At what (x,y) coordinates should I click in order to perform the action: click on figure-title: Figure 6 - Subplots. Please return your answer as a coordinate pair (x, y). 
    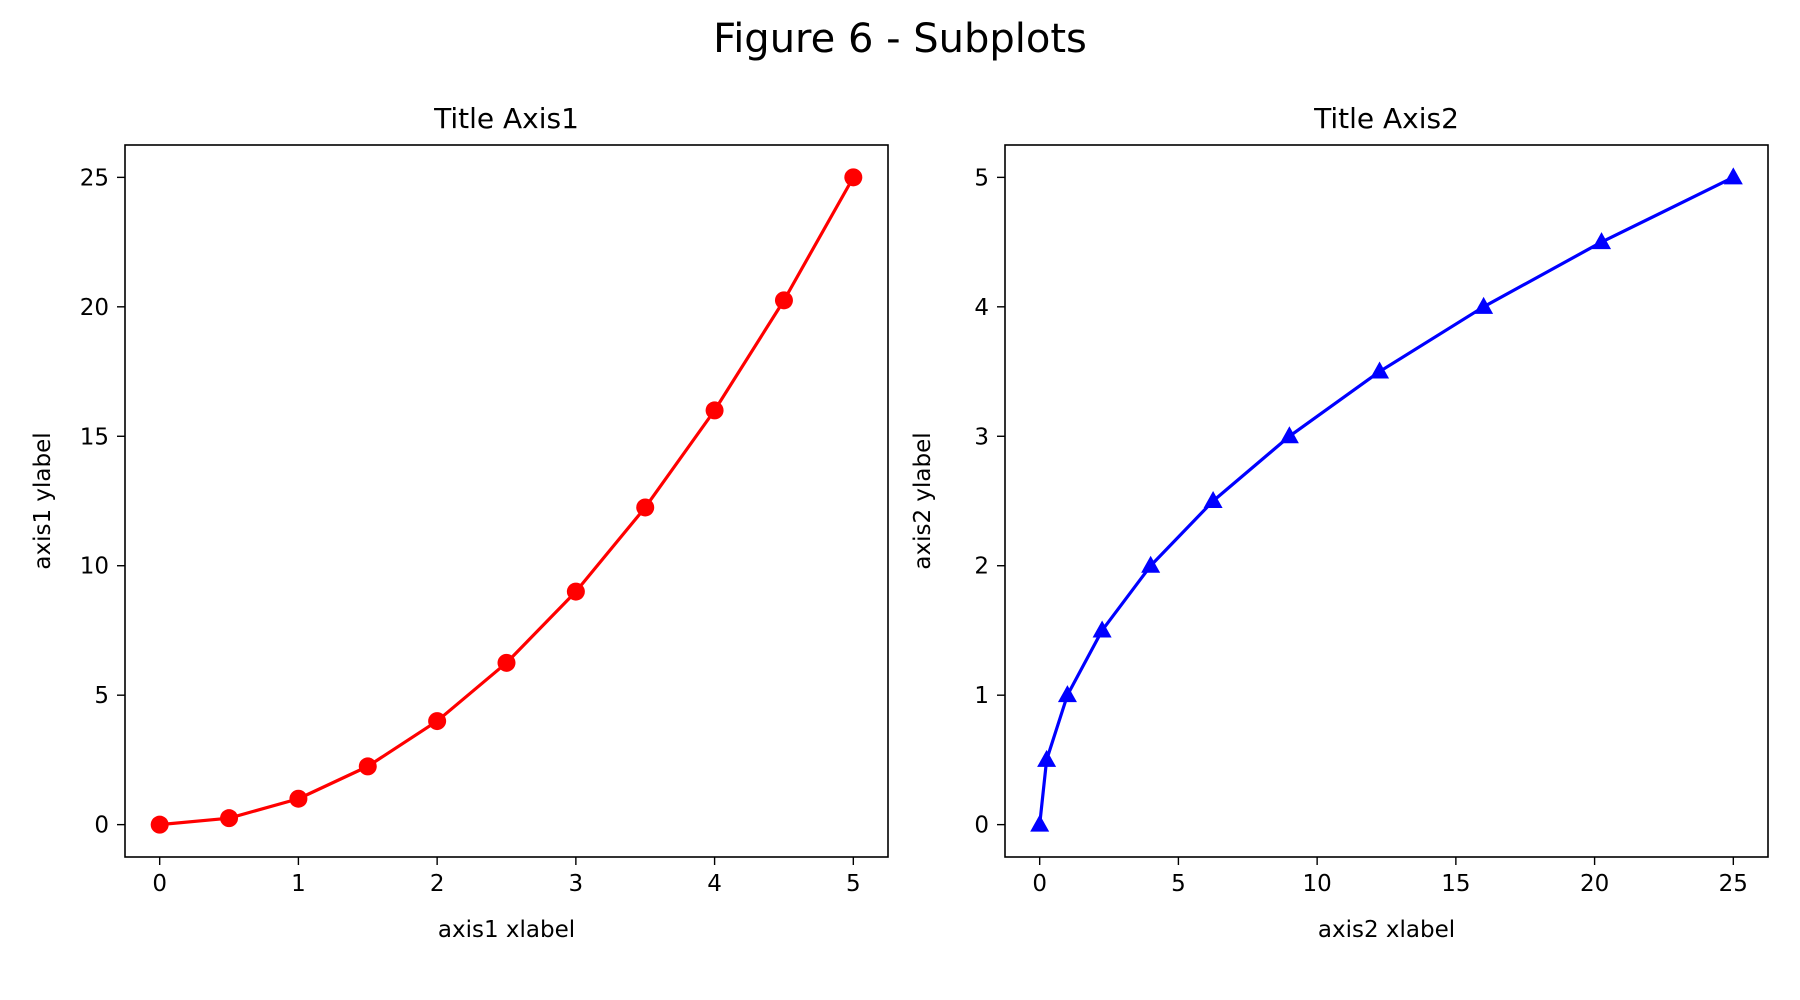
    Looking at the image, I should click on (900, 39).